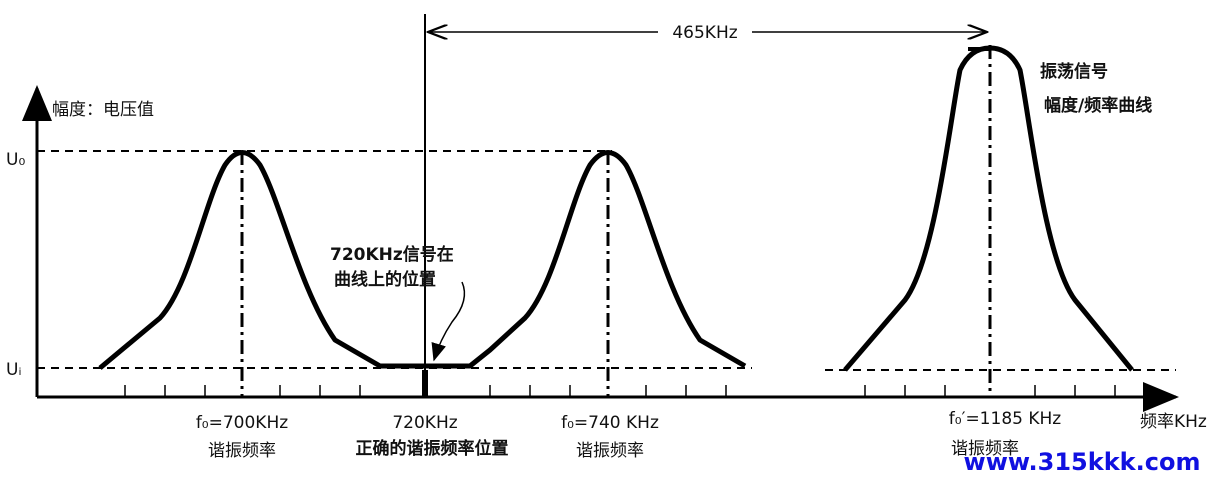 This screenshot has width=1226, height=477. What do you see at coordinates (1074, 71) in the screenshot?
I see `legend-text: 振荡信号` at bounding box center [1074, 71].